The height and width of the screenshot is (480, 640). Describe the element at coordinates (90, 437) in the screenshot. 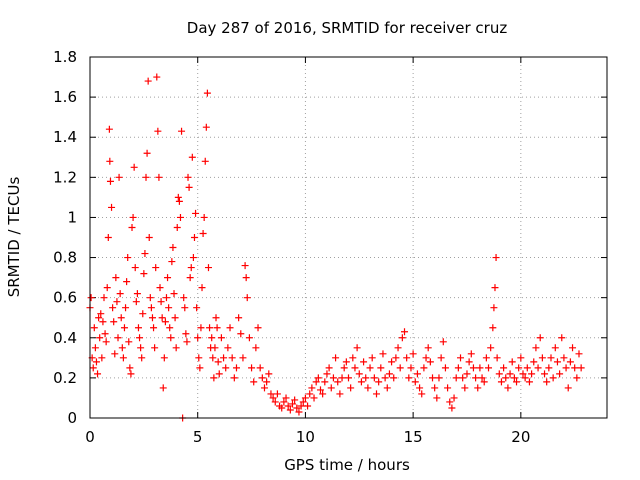

I see `x-tick-label: 0` at that location.